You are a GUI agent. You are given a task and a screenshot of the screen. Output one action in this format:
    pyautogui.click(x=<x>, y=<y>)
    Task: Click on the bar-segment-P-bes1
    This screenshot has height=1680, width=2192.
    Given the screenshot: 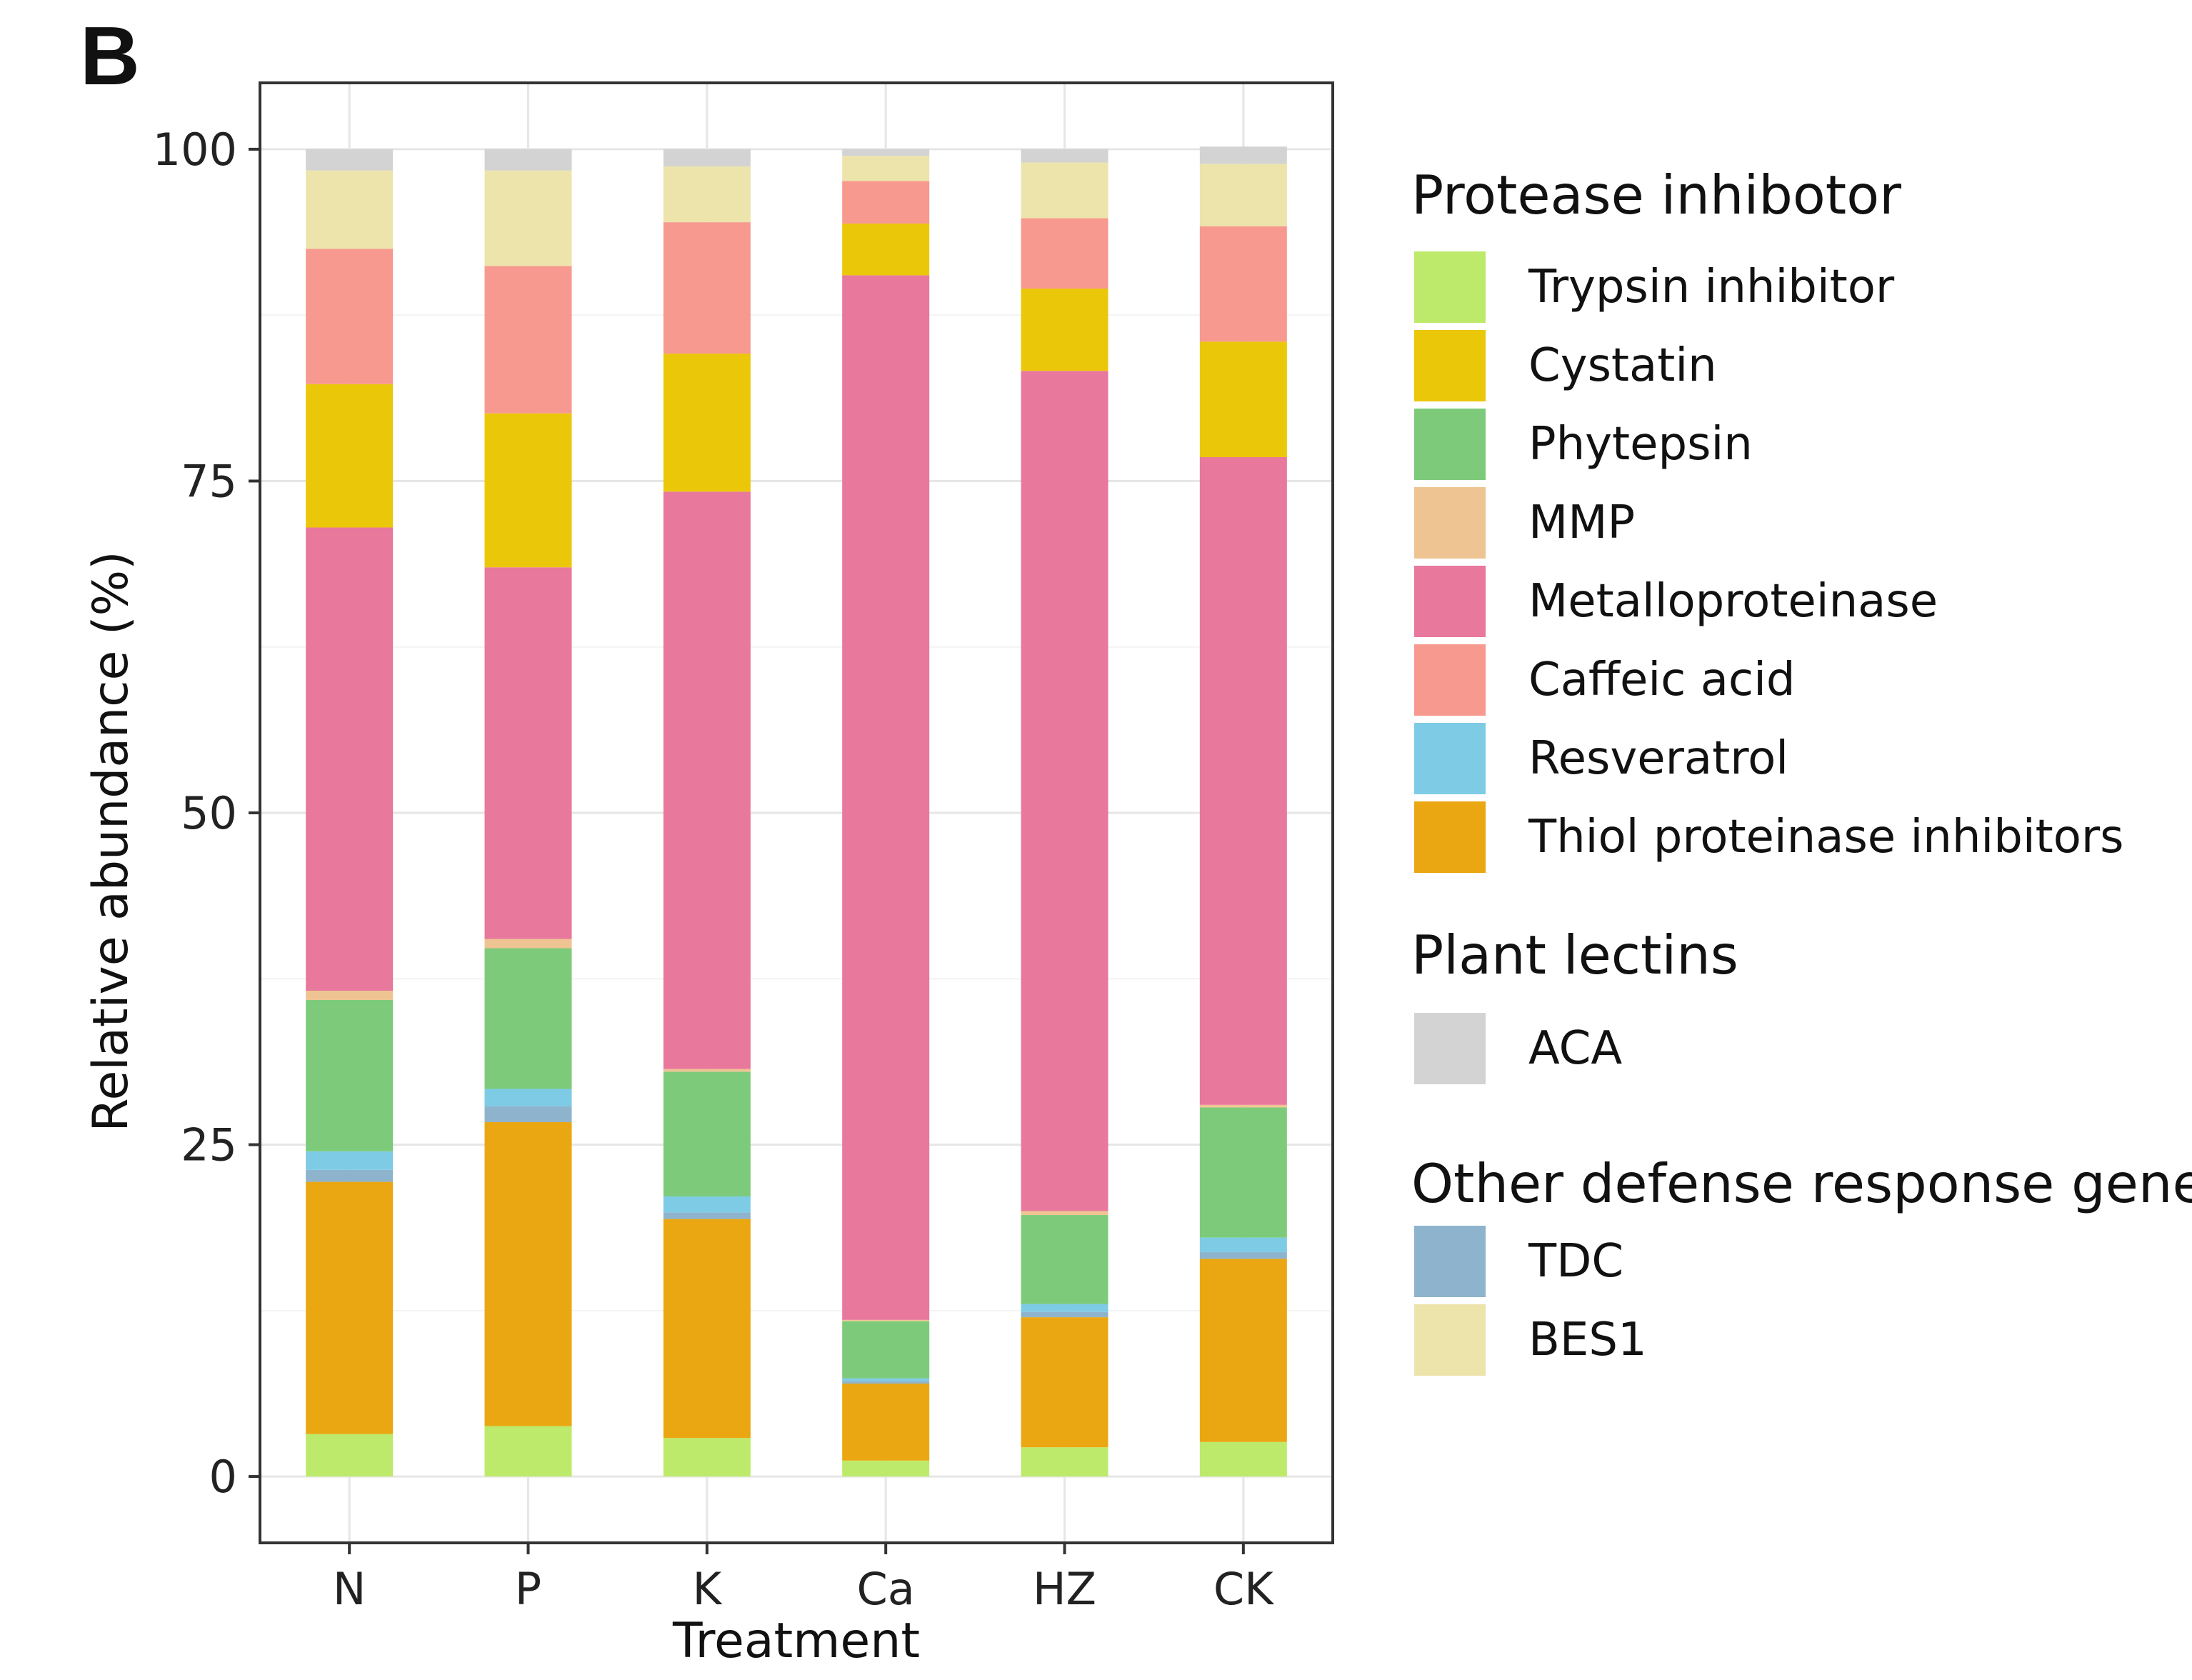 What is the action you would take?
    pyautogui.click(x=528, y=218)
    